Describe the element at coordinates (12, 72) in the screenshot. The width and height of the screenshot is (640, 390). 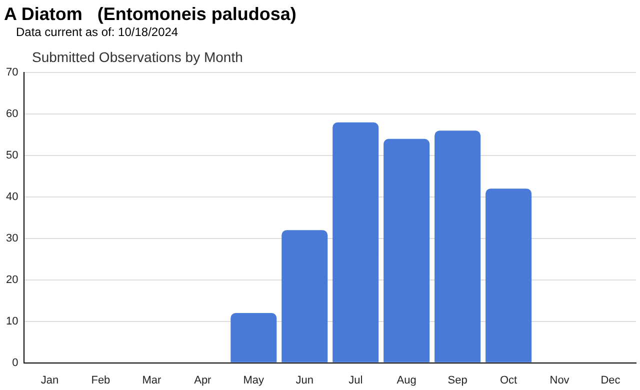
I see `y-tick-label: 70` at that location.